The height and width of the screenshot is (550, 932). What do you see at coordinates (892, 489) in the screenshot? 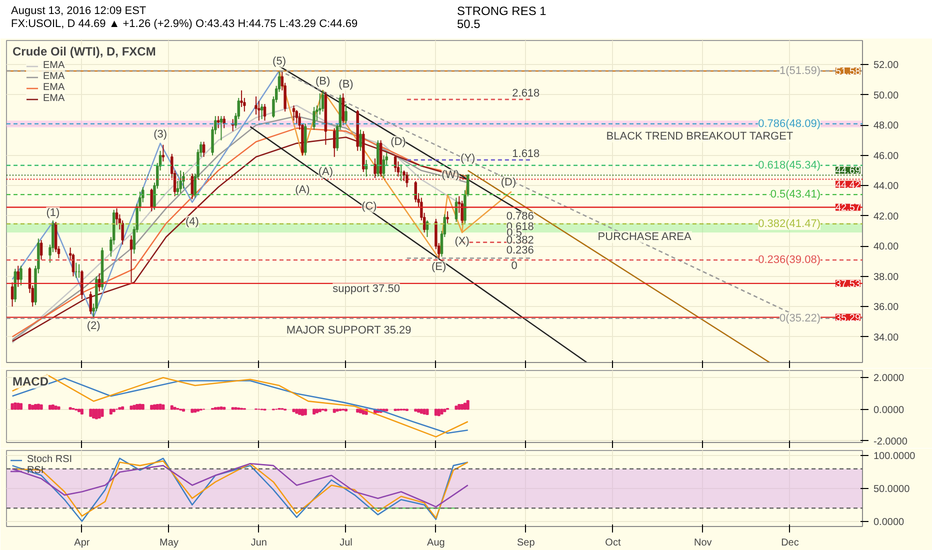
I see `y-tick-label: 50.0000` at bounding box center [892, 489].